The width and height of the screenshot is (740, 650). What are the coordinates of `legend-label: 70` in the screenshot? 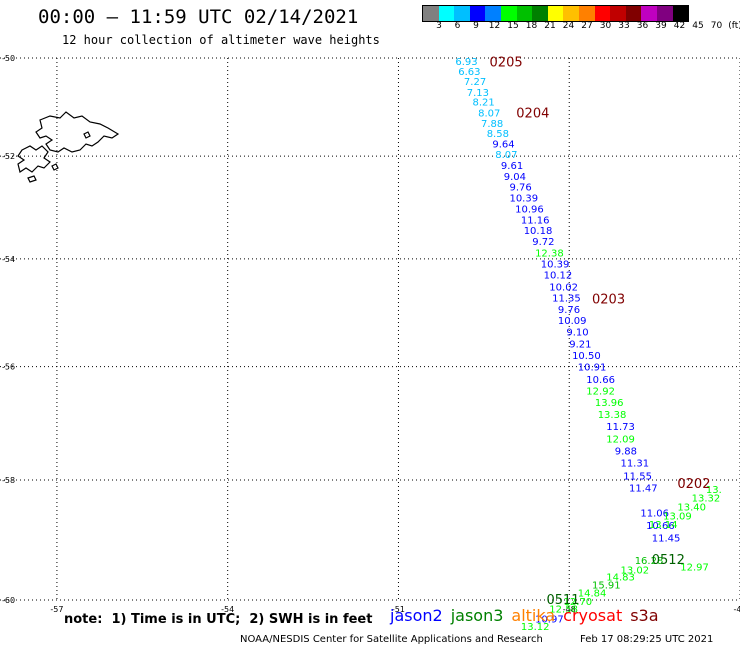 It's located at (716, 26).